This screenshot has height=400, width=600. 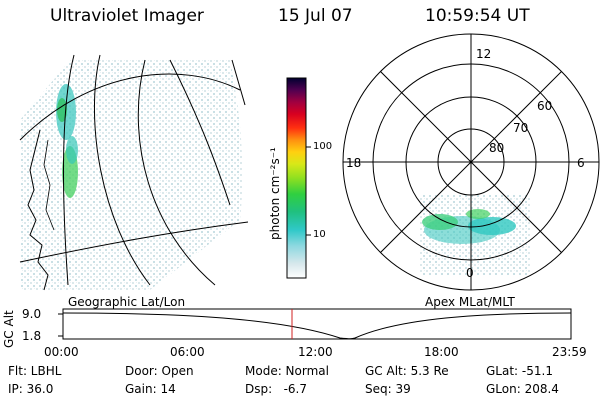 What do you see at coordinates (127, 16) in the screenshot?
I see `instrument-title: Ultraviolet Imager` at bounding box center [127, 16].